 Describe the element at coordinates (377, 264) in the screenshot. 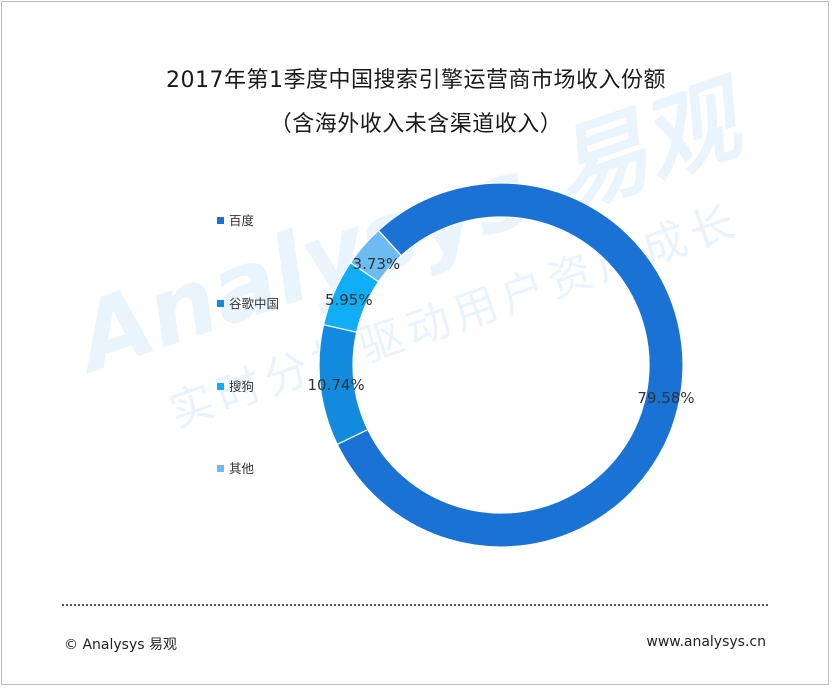

I see `label-other: 3.73%` at that location.